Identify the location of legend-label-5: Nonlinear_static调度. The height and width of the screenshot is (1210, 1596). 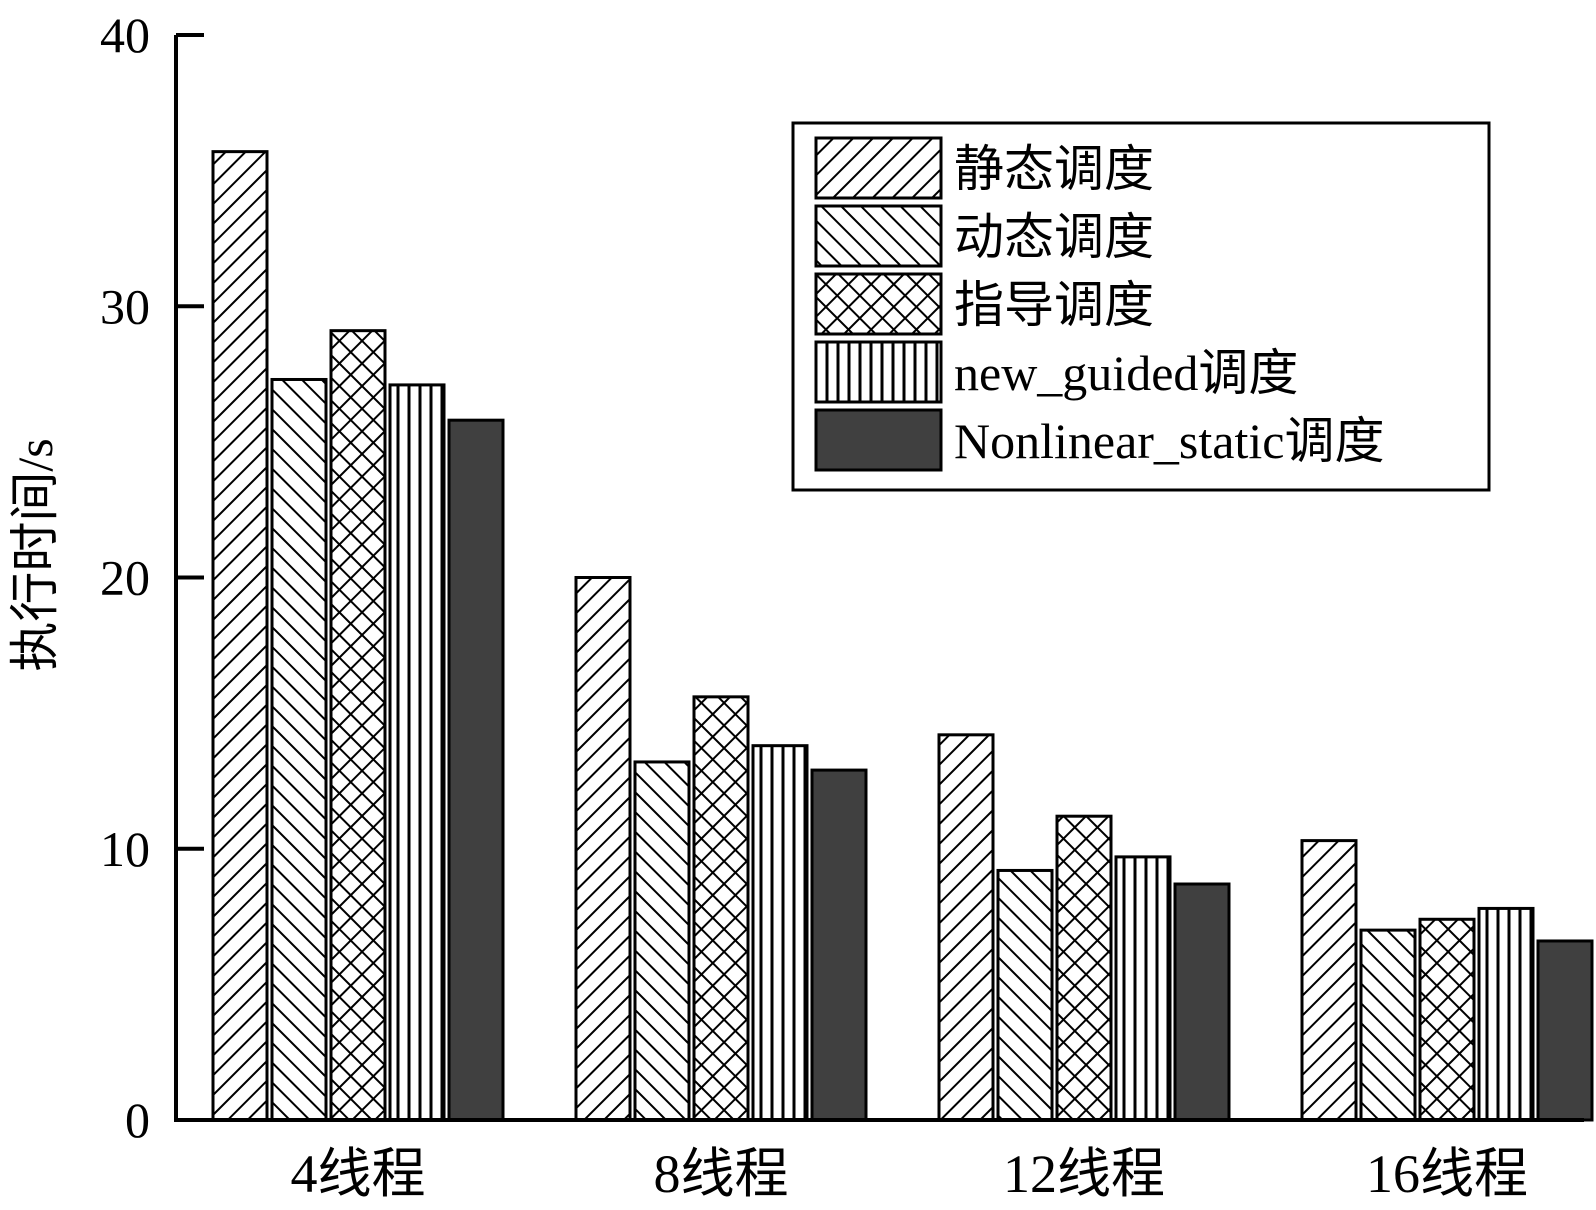
(1169, 441).